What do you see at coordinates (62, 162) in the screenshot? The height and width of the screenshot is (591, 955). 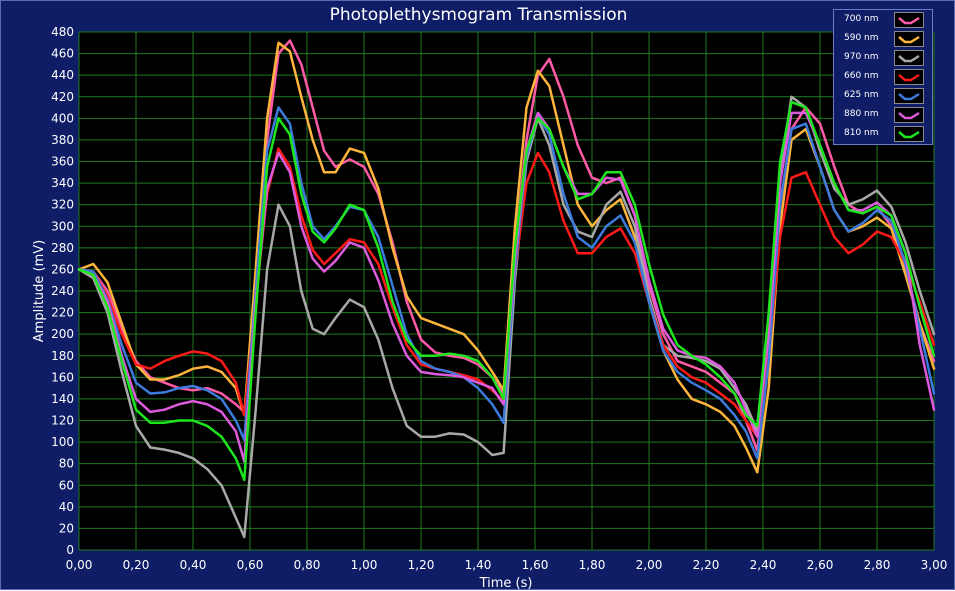 I see `y-tick-label: 360` at bounding box center [62, 162].